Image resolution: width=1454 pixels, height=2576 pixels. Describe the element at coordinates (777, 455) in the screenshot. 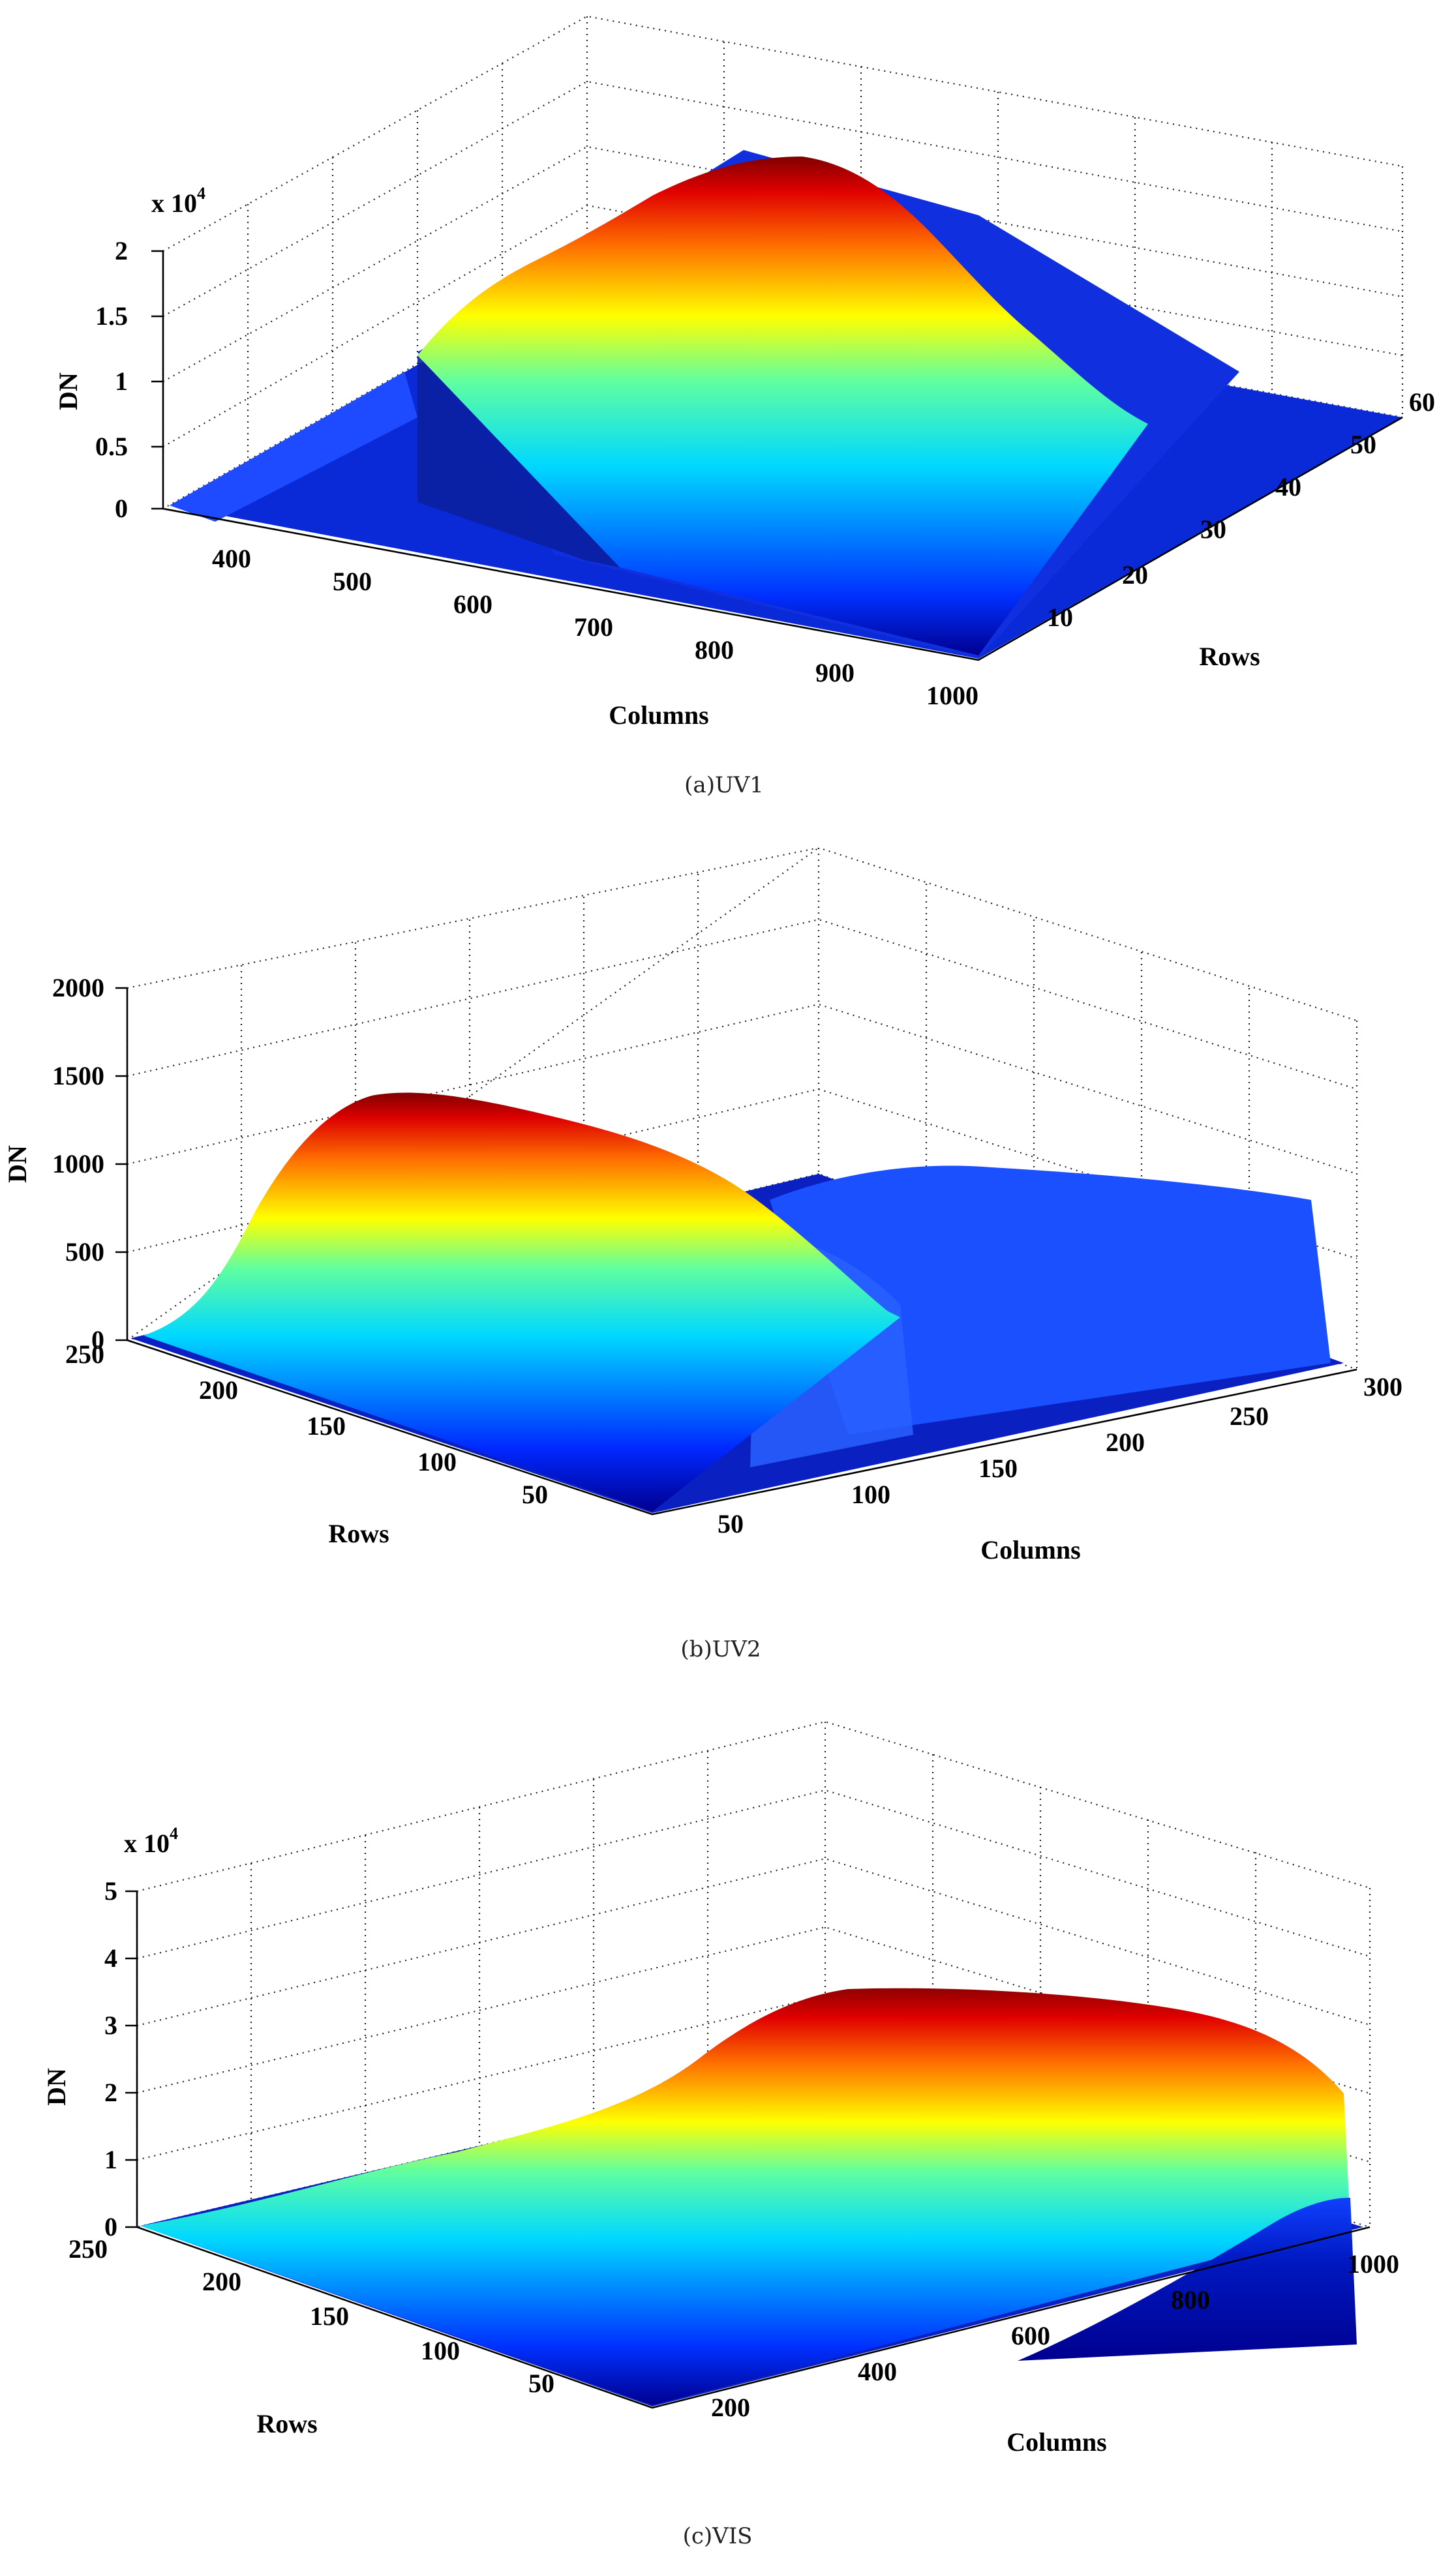

I see `axes-uv1` at that location.